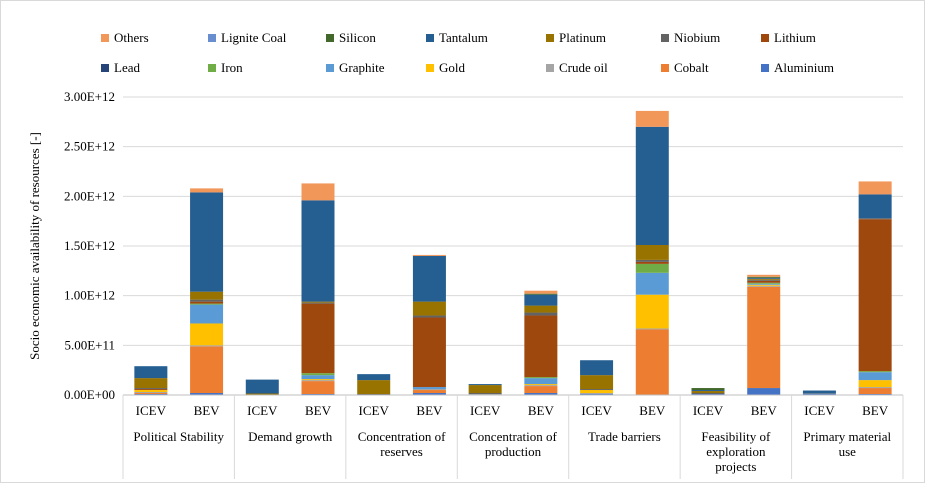 Image resolution: width=925 pixels, height=483 pixels. I want to click on legend-swatch-lead, so click(105, 68).